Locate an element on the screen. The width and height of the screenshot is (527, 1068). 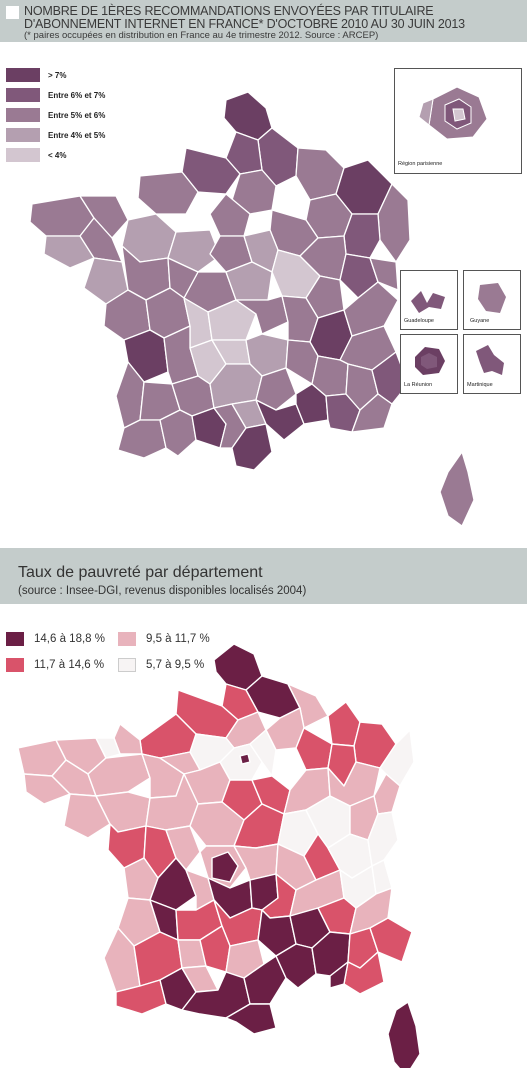
legend-label: < 4% is located at coordinates (57, 155).